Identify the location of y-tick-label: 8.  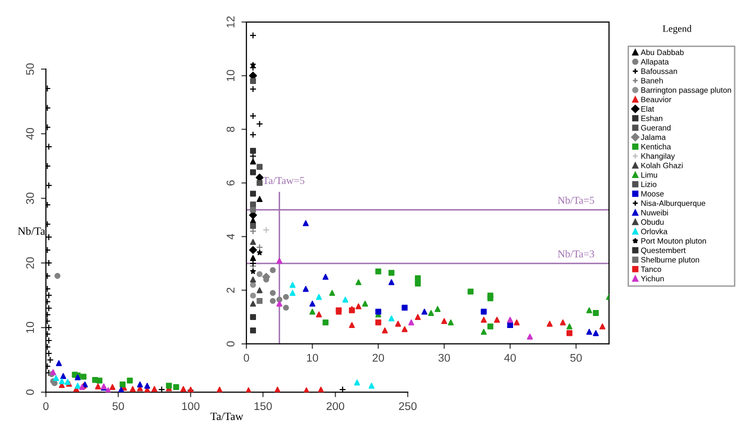
(230, 129).